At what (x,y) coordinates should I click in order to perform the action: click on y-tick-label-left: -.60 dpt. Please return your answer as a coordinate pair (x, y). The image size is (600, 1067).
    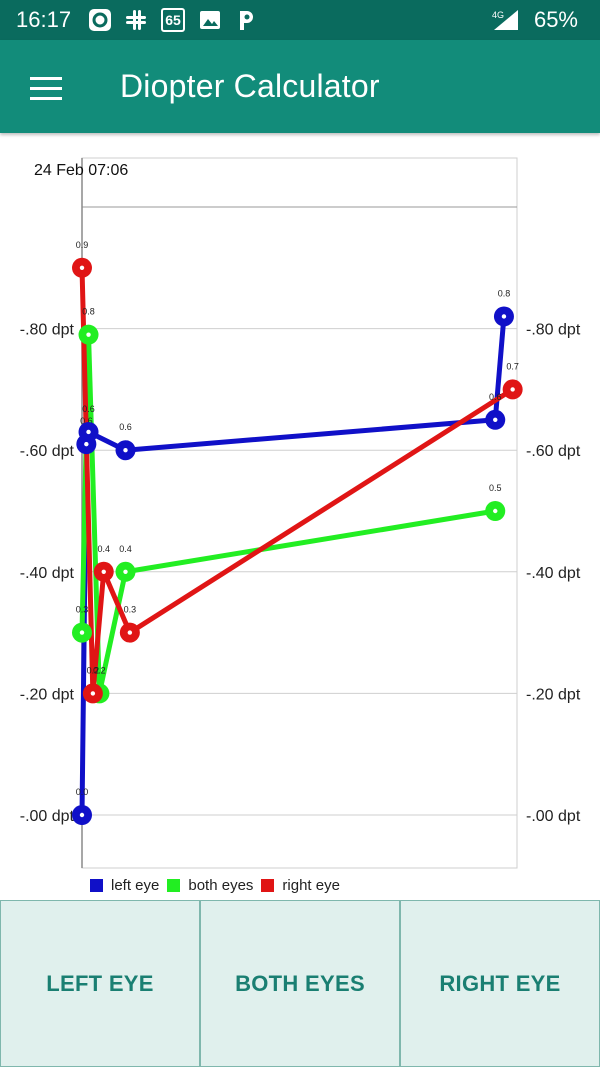
    Looking at the image, I should click on (47, 451).